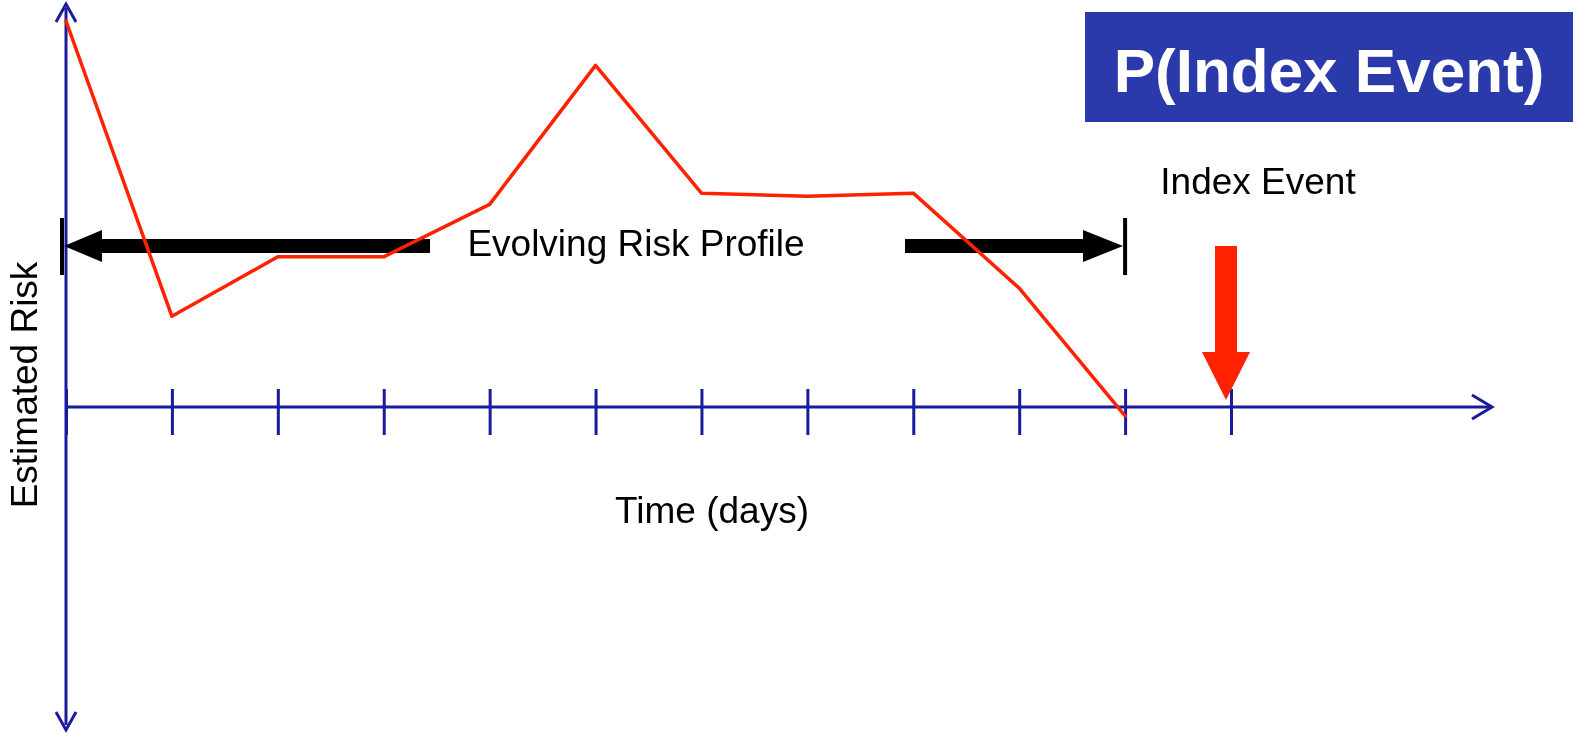  I want to click on annotation: Evolving Risk Profile, so click(636, 243).